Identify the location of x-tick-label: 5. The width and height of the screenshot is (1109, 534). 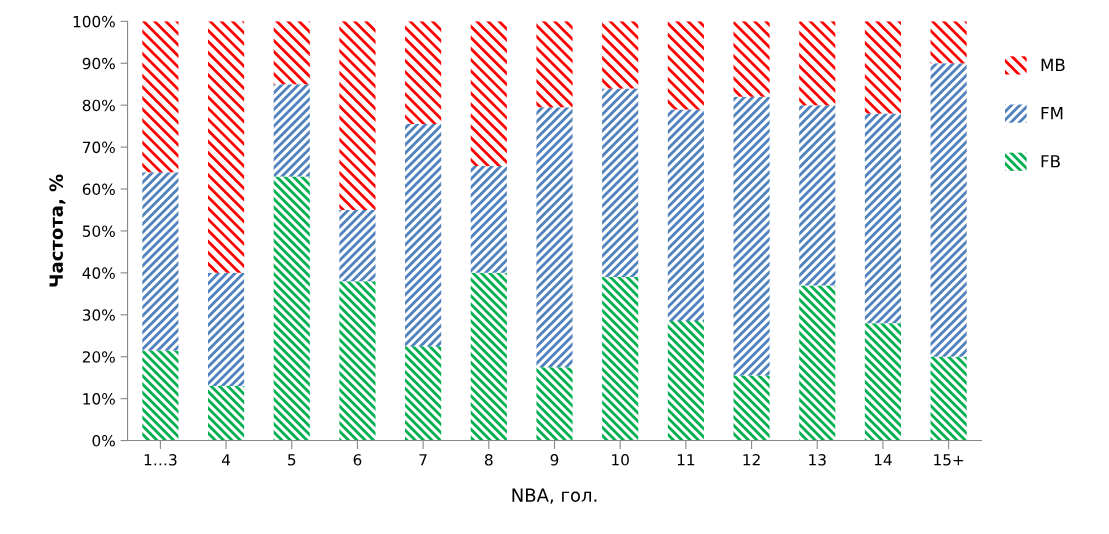
(292, 460).